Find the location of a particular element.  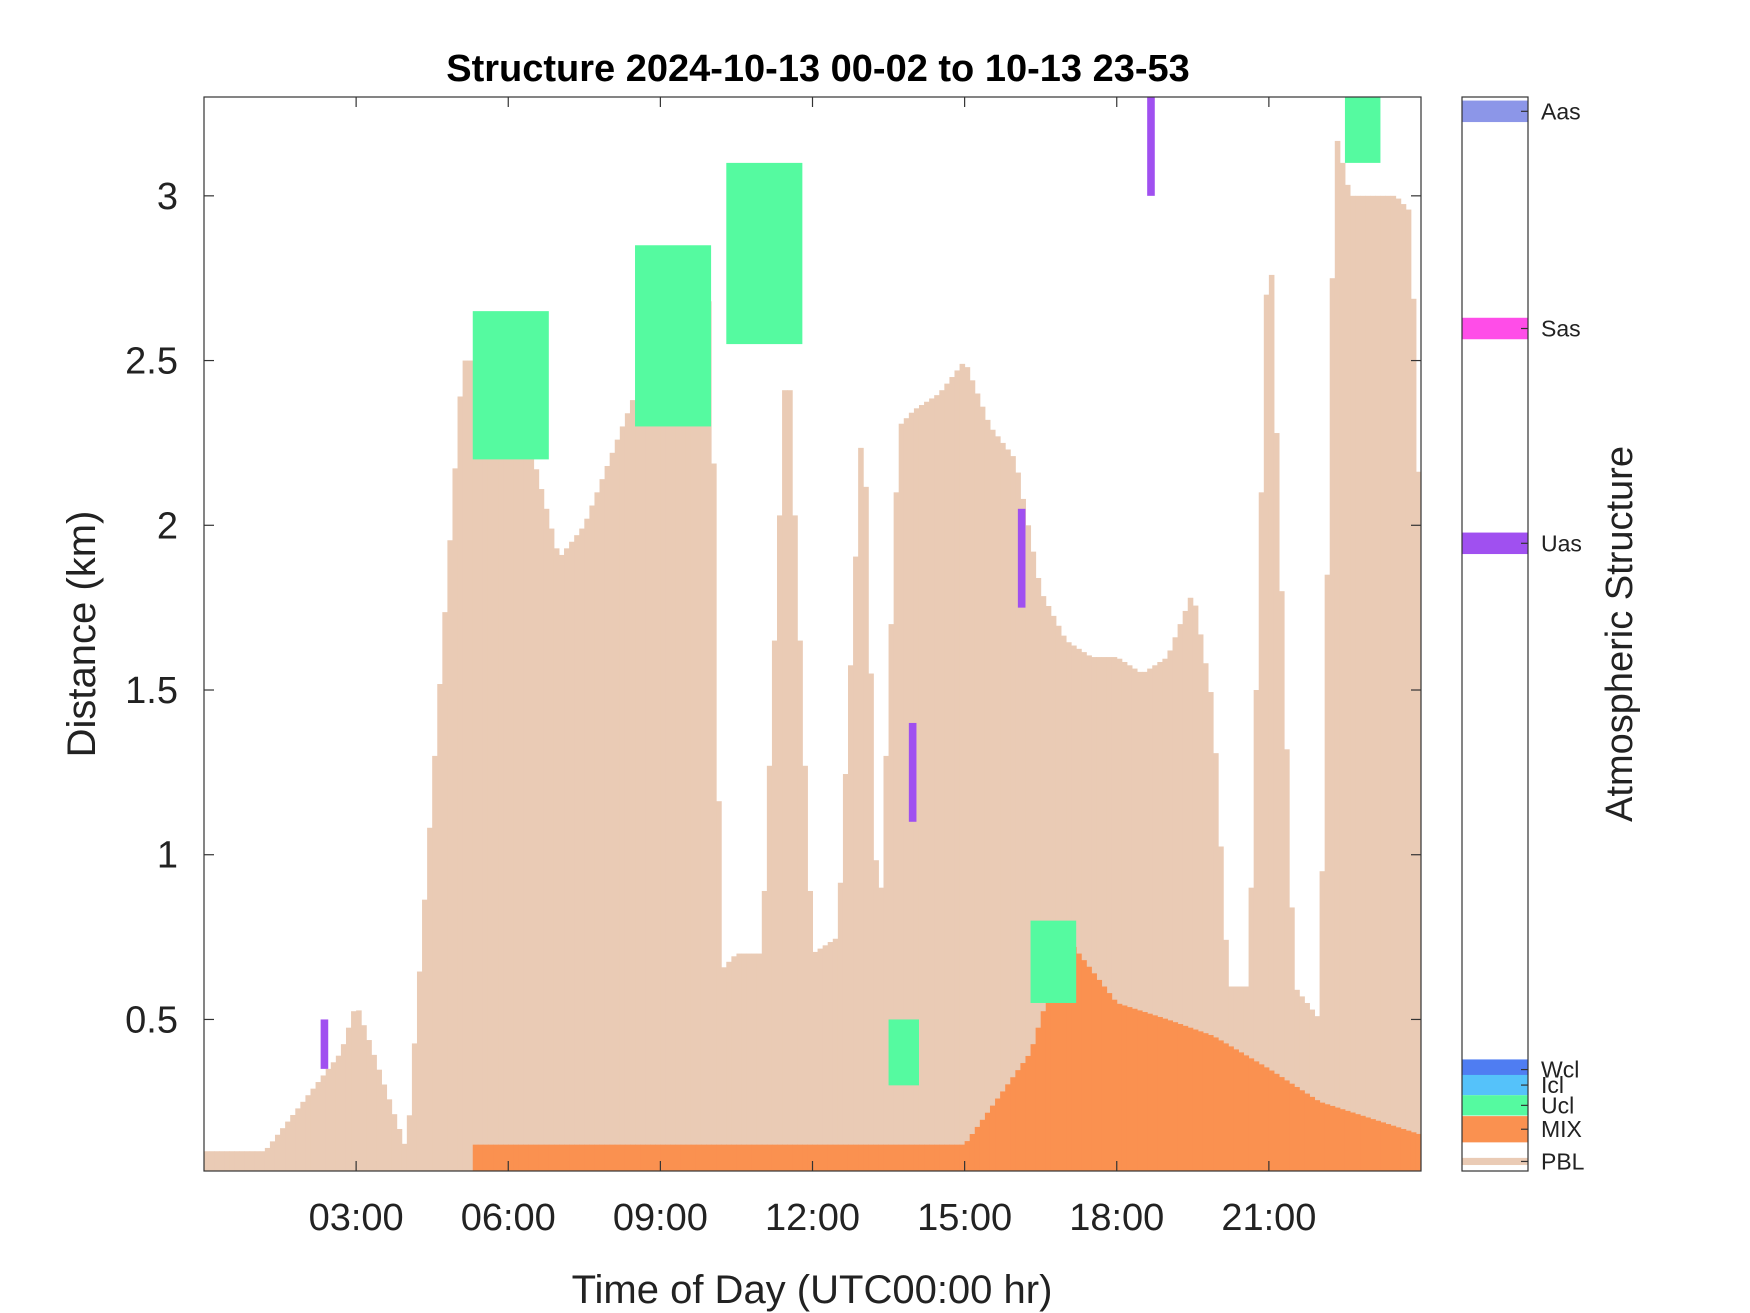

y-tick-label: 1 is located at coordinates (167, 856).